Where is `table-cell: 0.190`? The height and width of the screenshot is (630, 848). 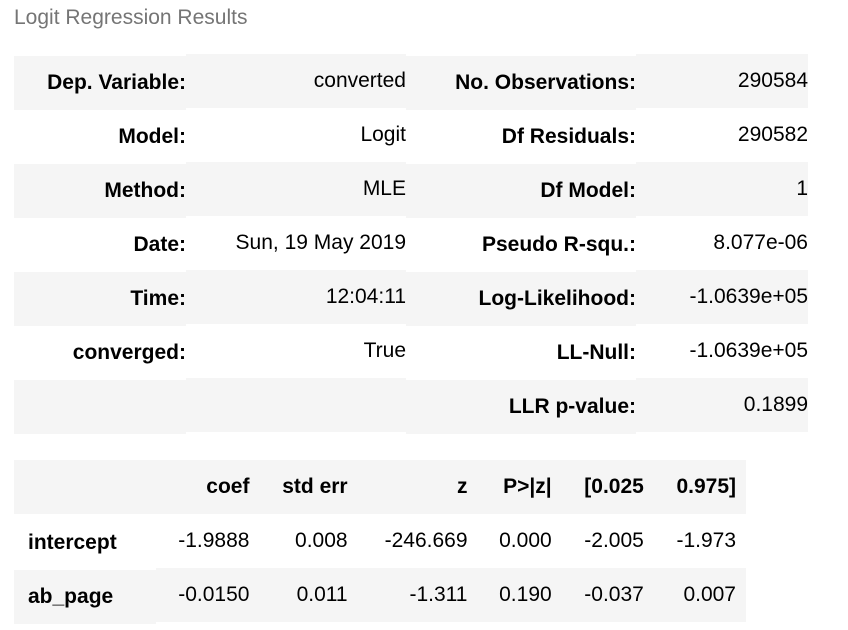
table-cell: 0.190 is located at coordinates (525, 594).